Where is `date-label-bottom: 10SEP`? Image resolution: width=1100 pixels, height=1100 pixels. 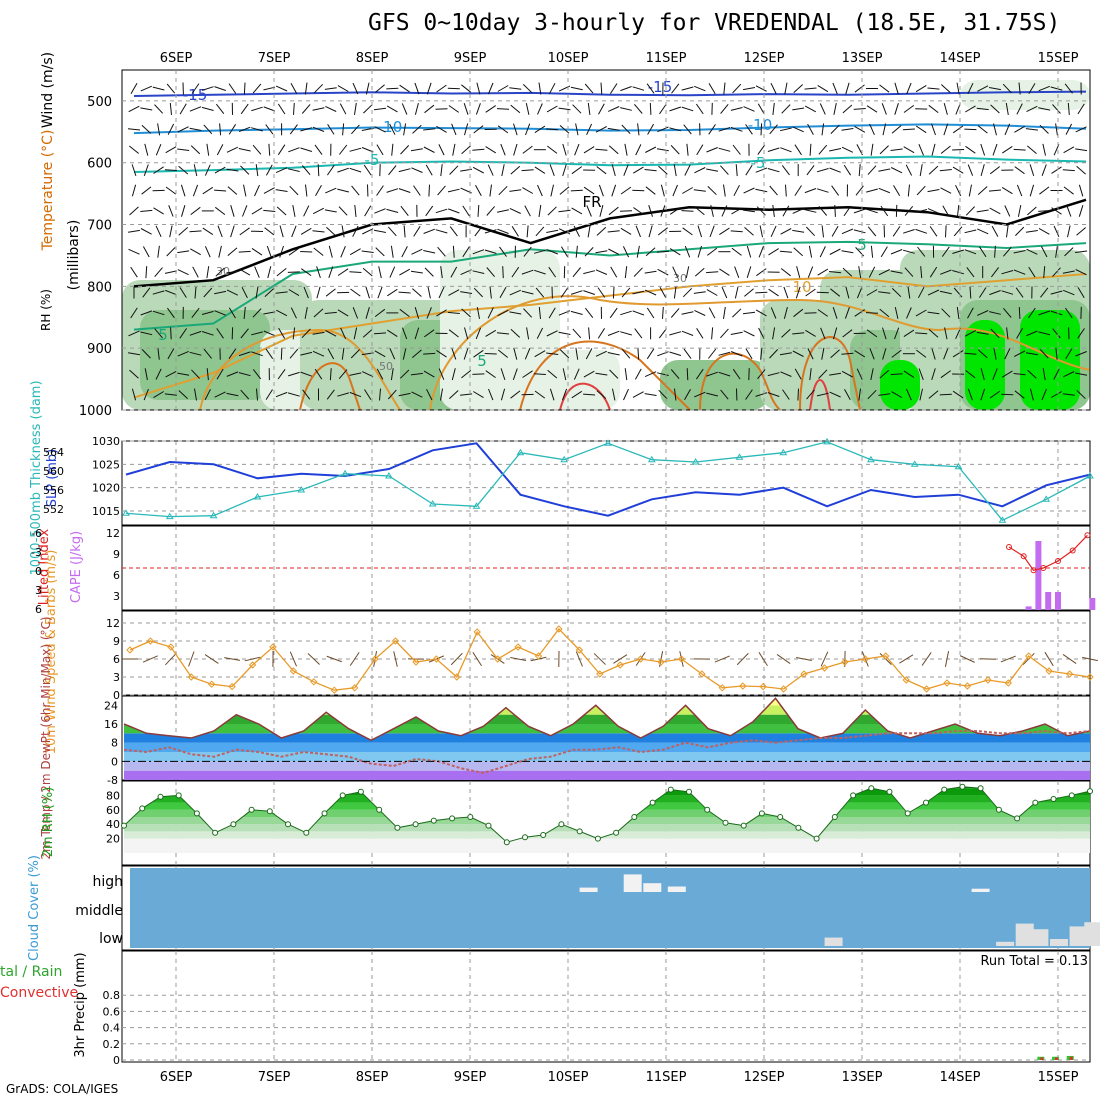
date-label-bottom: 10SEP is located at coordinates (568, 1077).